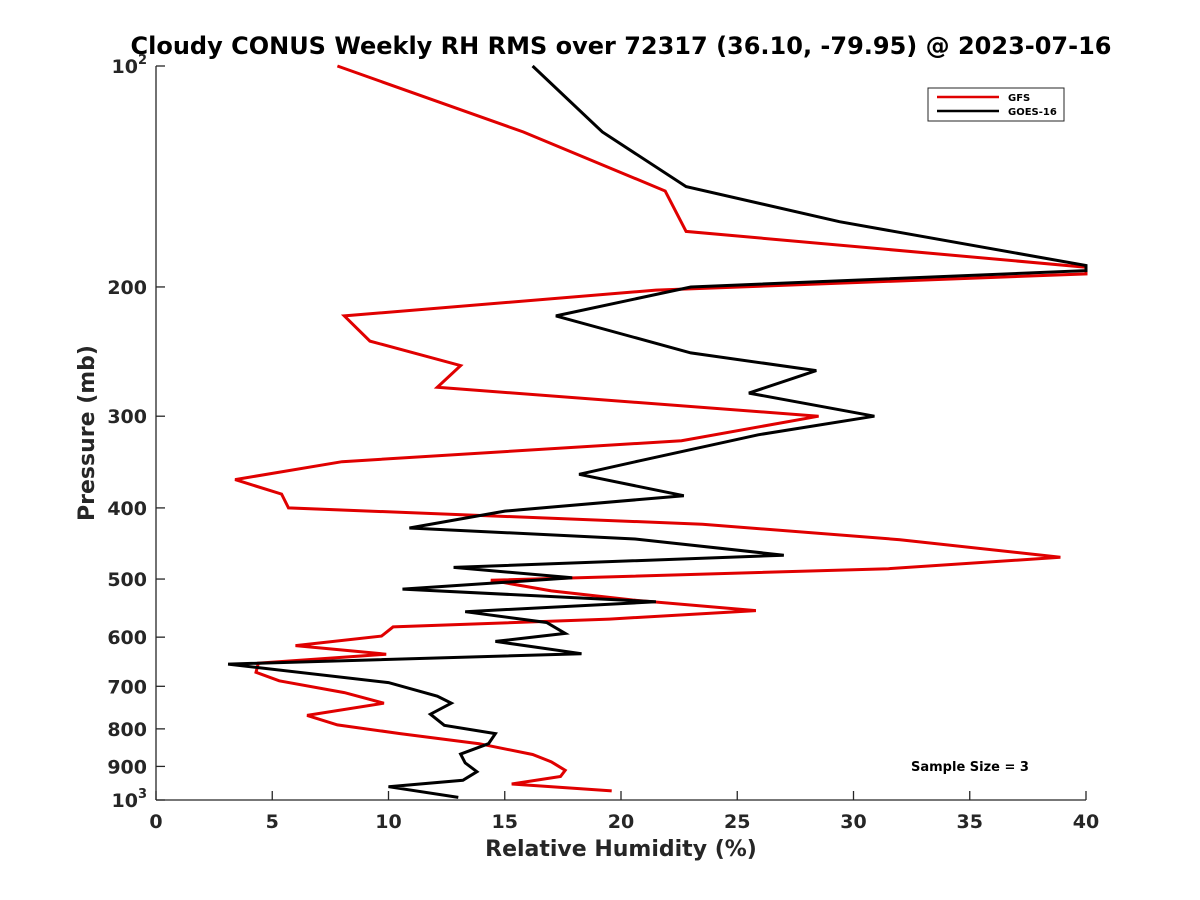  What do you see at coordinates (130, 65) in the screenshot?
I see `y-tick-label: 10²` at bounding box center [130, 65].